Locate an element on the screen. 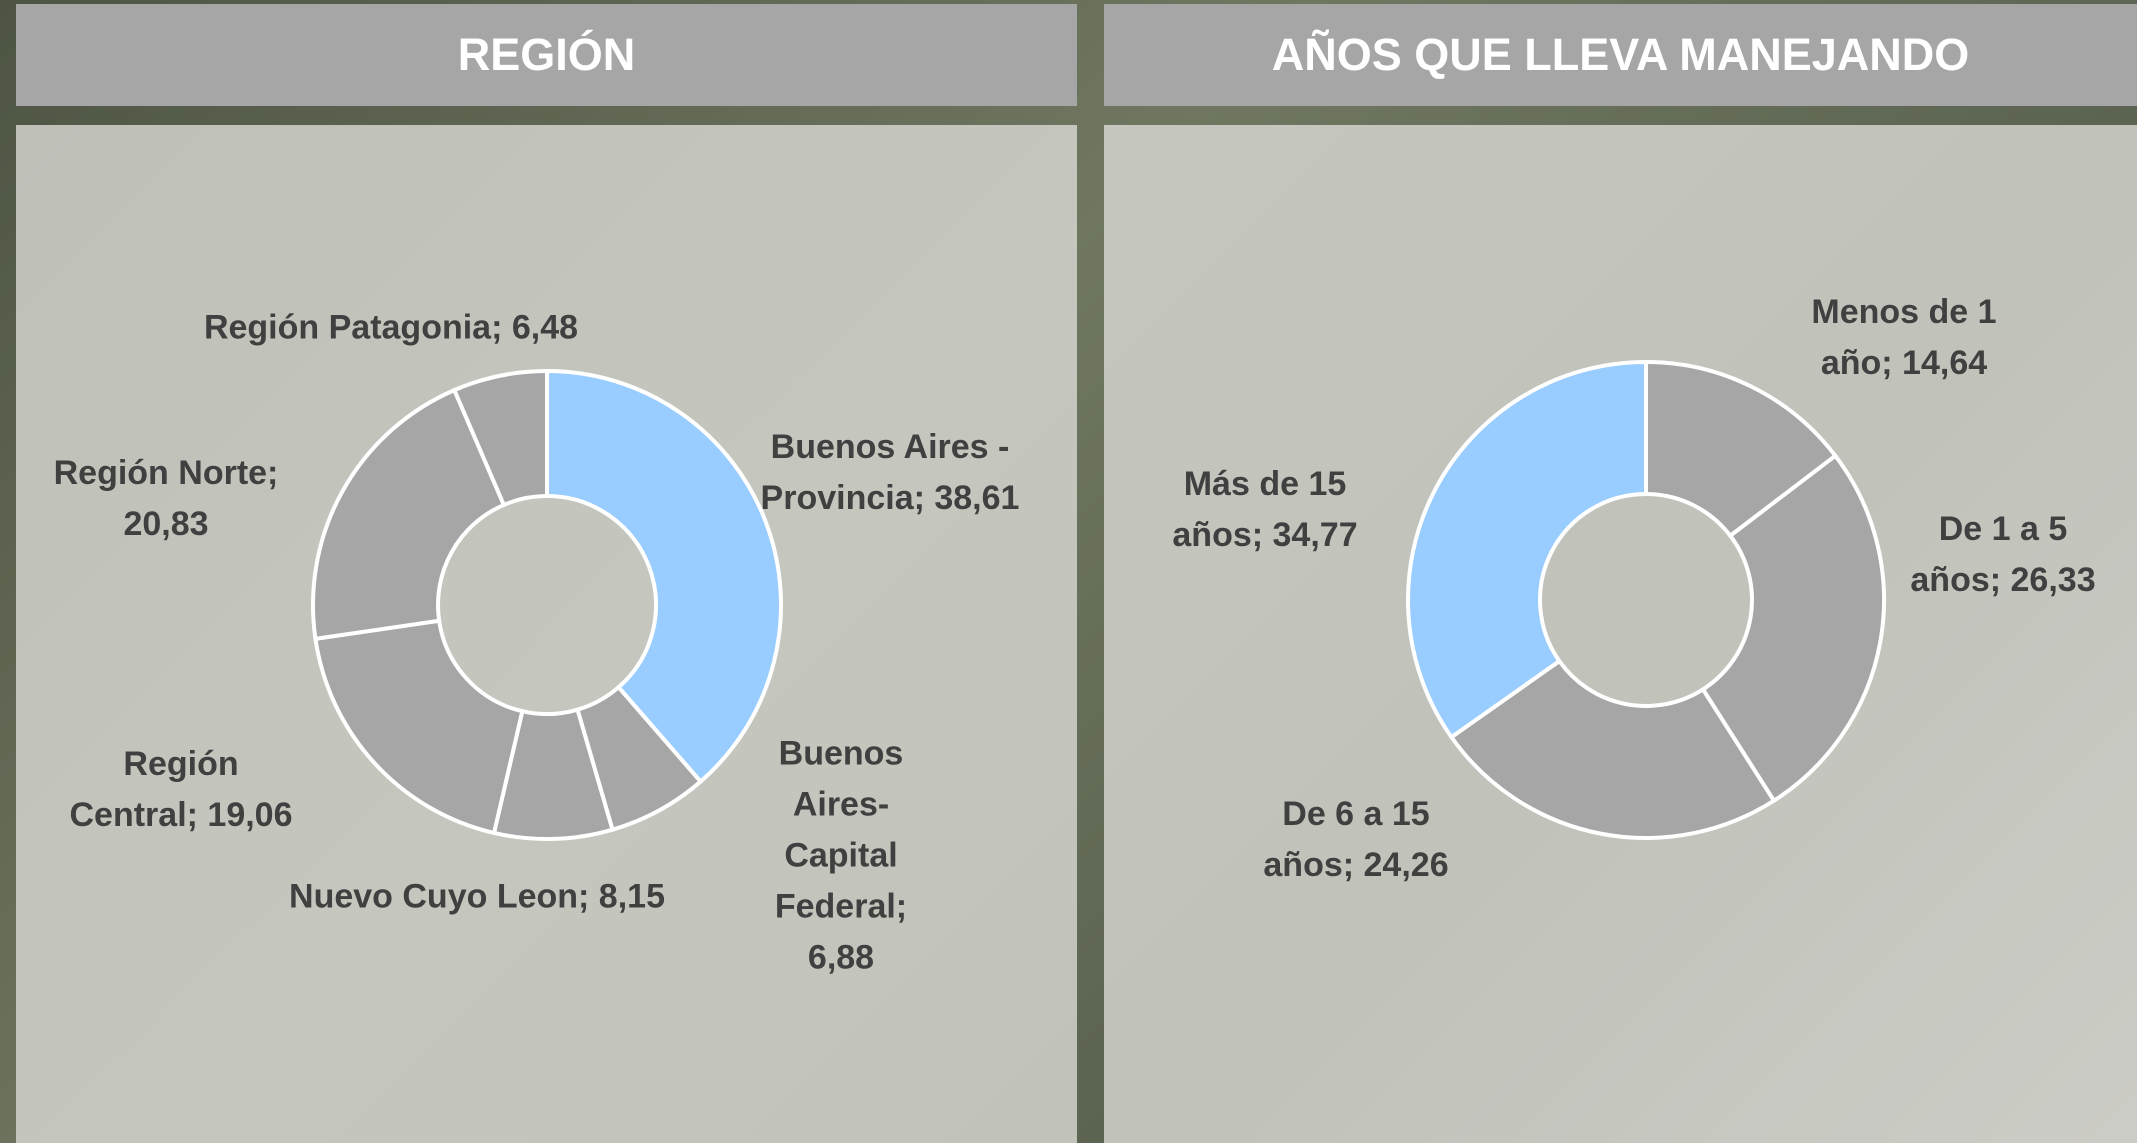  data-label: Buenos Aires-Capital Federal; 6,88 is located at coordinates (841, 855).